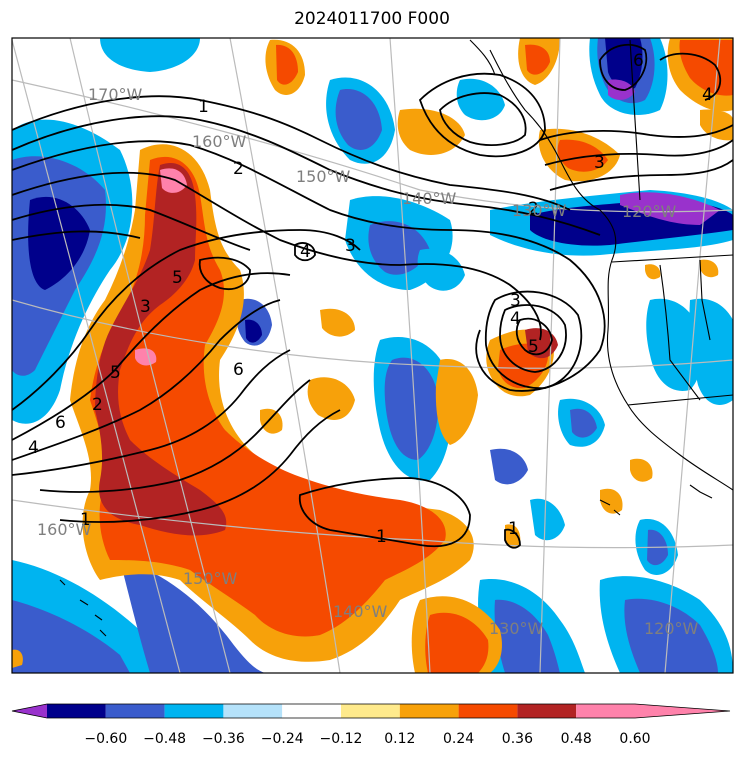  What do you see at coordinates (459, 739) in the screenshot?
I see `colorbar-tick-label: 0.24` at bounding box center [459, 739].